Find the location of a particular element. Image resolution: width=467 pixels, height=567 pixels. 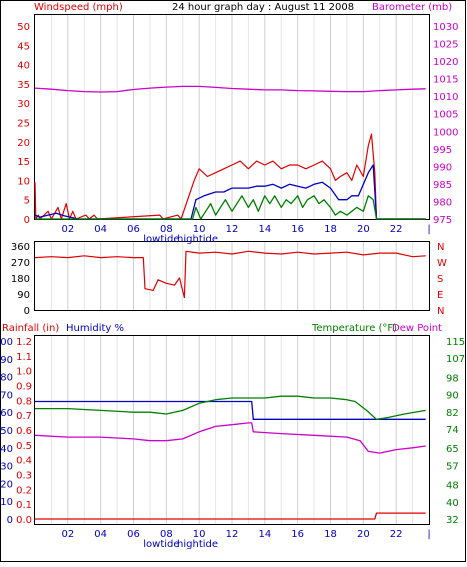

rain-y-tick: 0.3 is located at coordinates (24, 476).